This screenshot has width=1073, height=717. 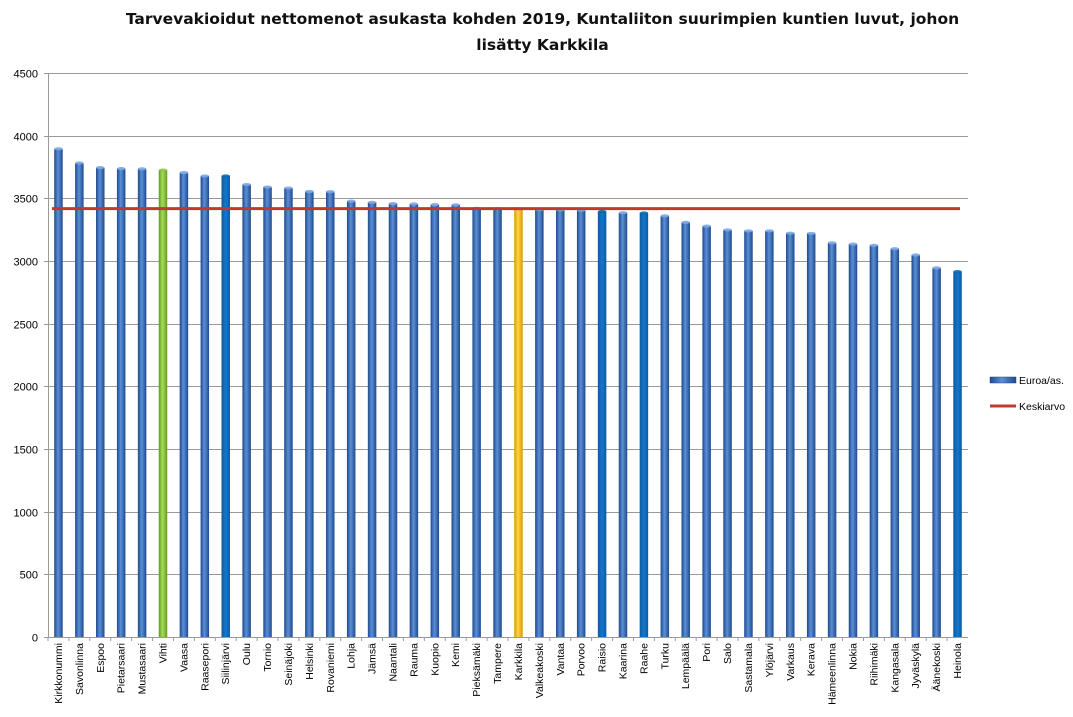 What do you see at coordinates (35, 639) in the screenshot?
I see `y-tick-label: 0` at bounding box center [35, 639].